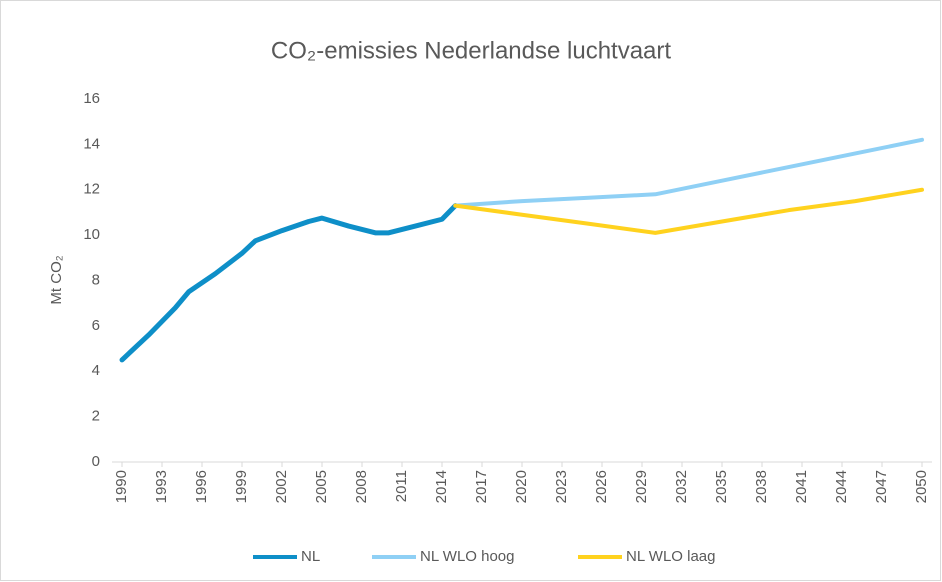 The height and width of the screenshot is (582, 942). What do you see at coordinates (761, 486) in the screenshot?
I see `x-tick-label: 2038` at bounding box center [761, 486].